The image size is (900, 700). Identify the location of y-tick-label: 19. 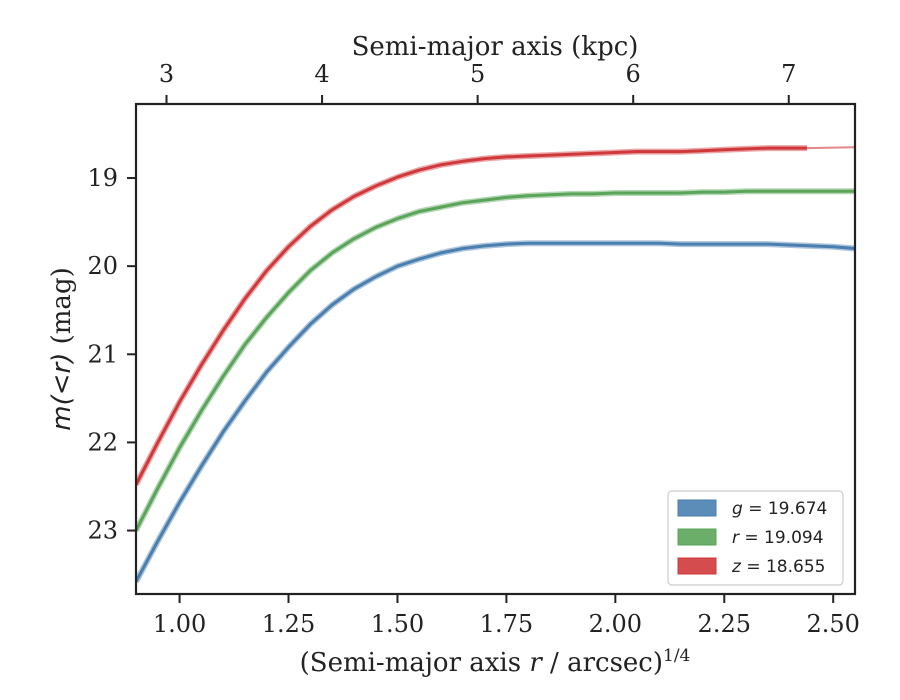
(102, 178).